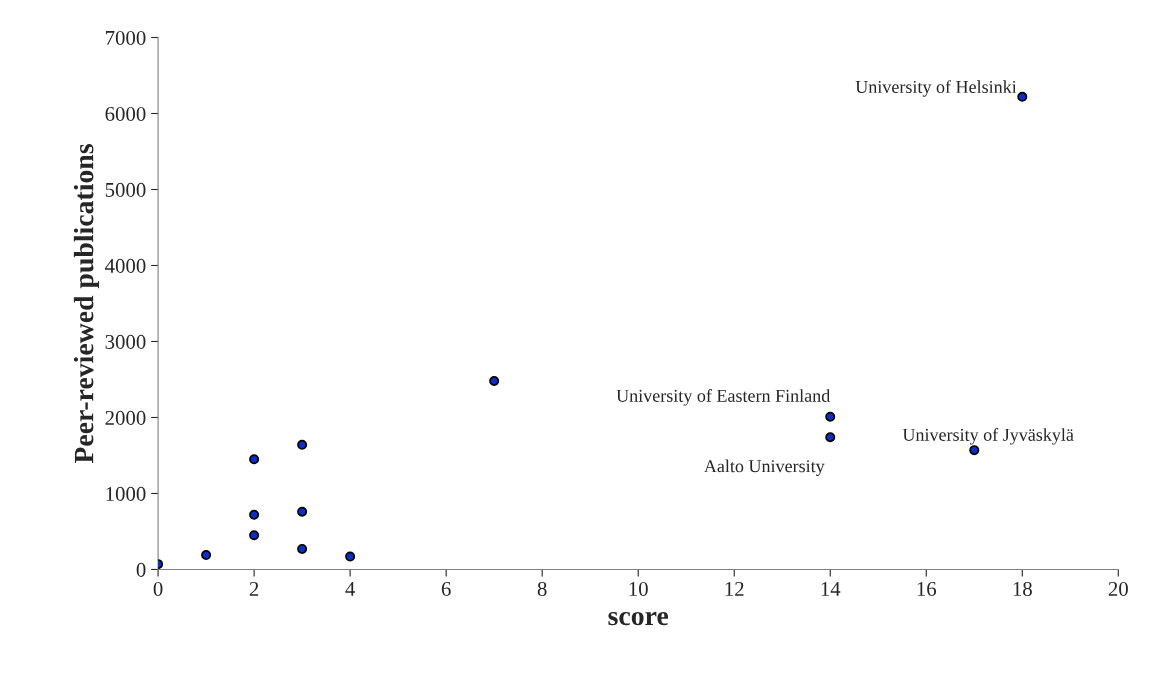  What do you see at coordinates (1118, 588) in the screenshot?
I see `x-tick-label: 20` at bounding box center [1118, 588].